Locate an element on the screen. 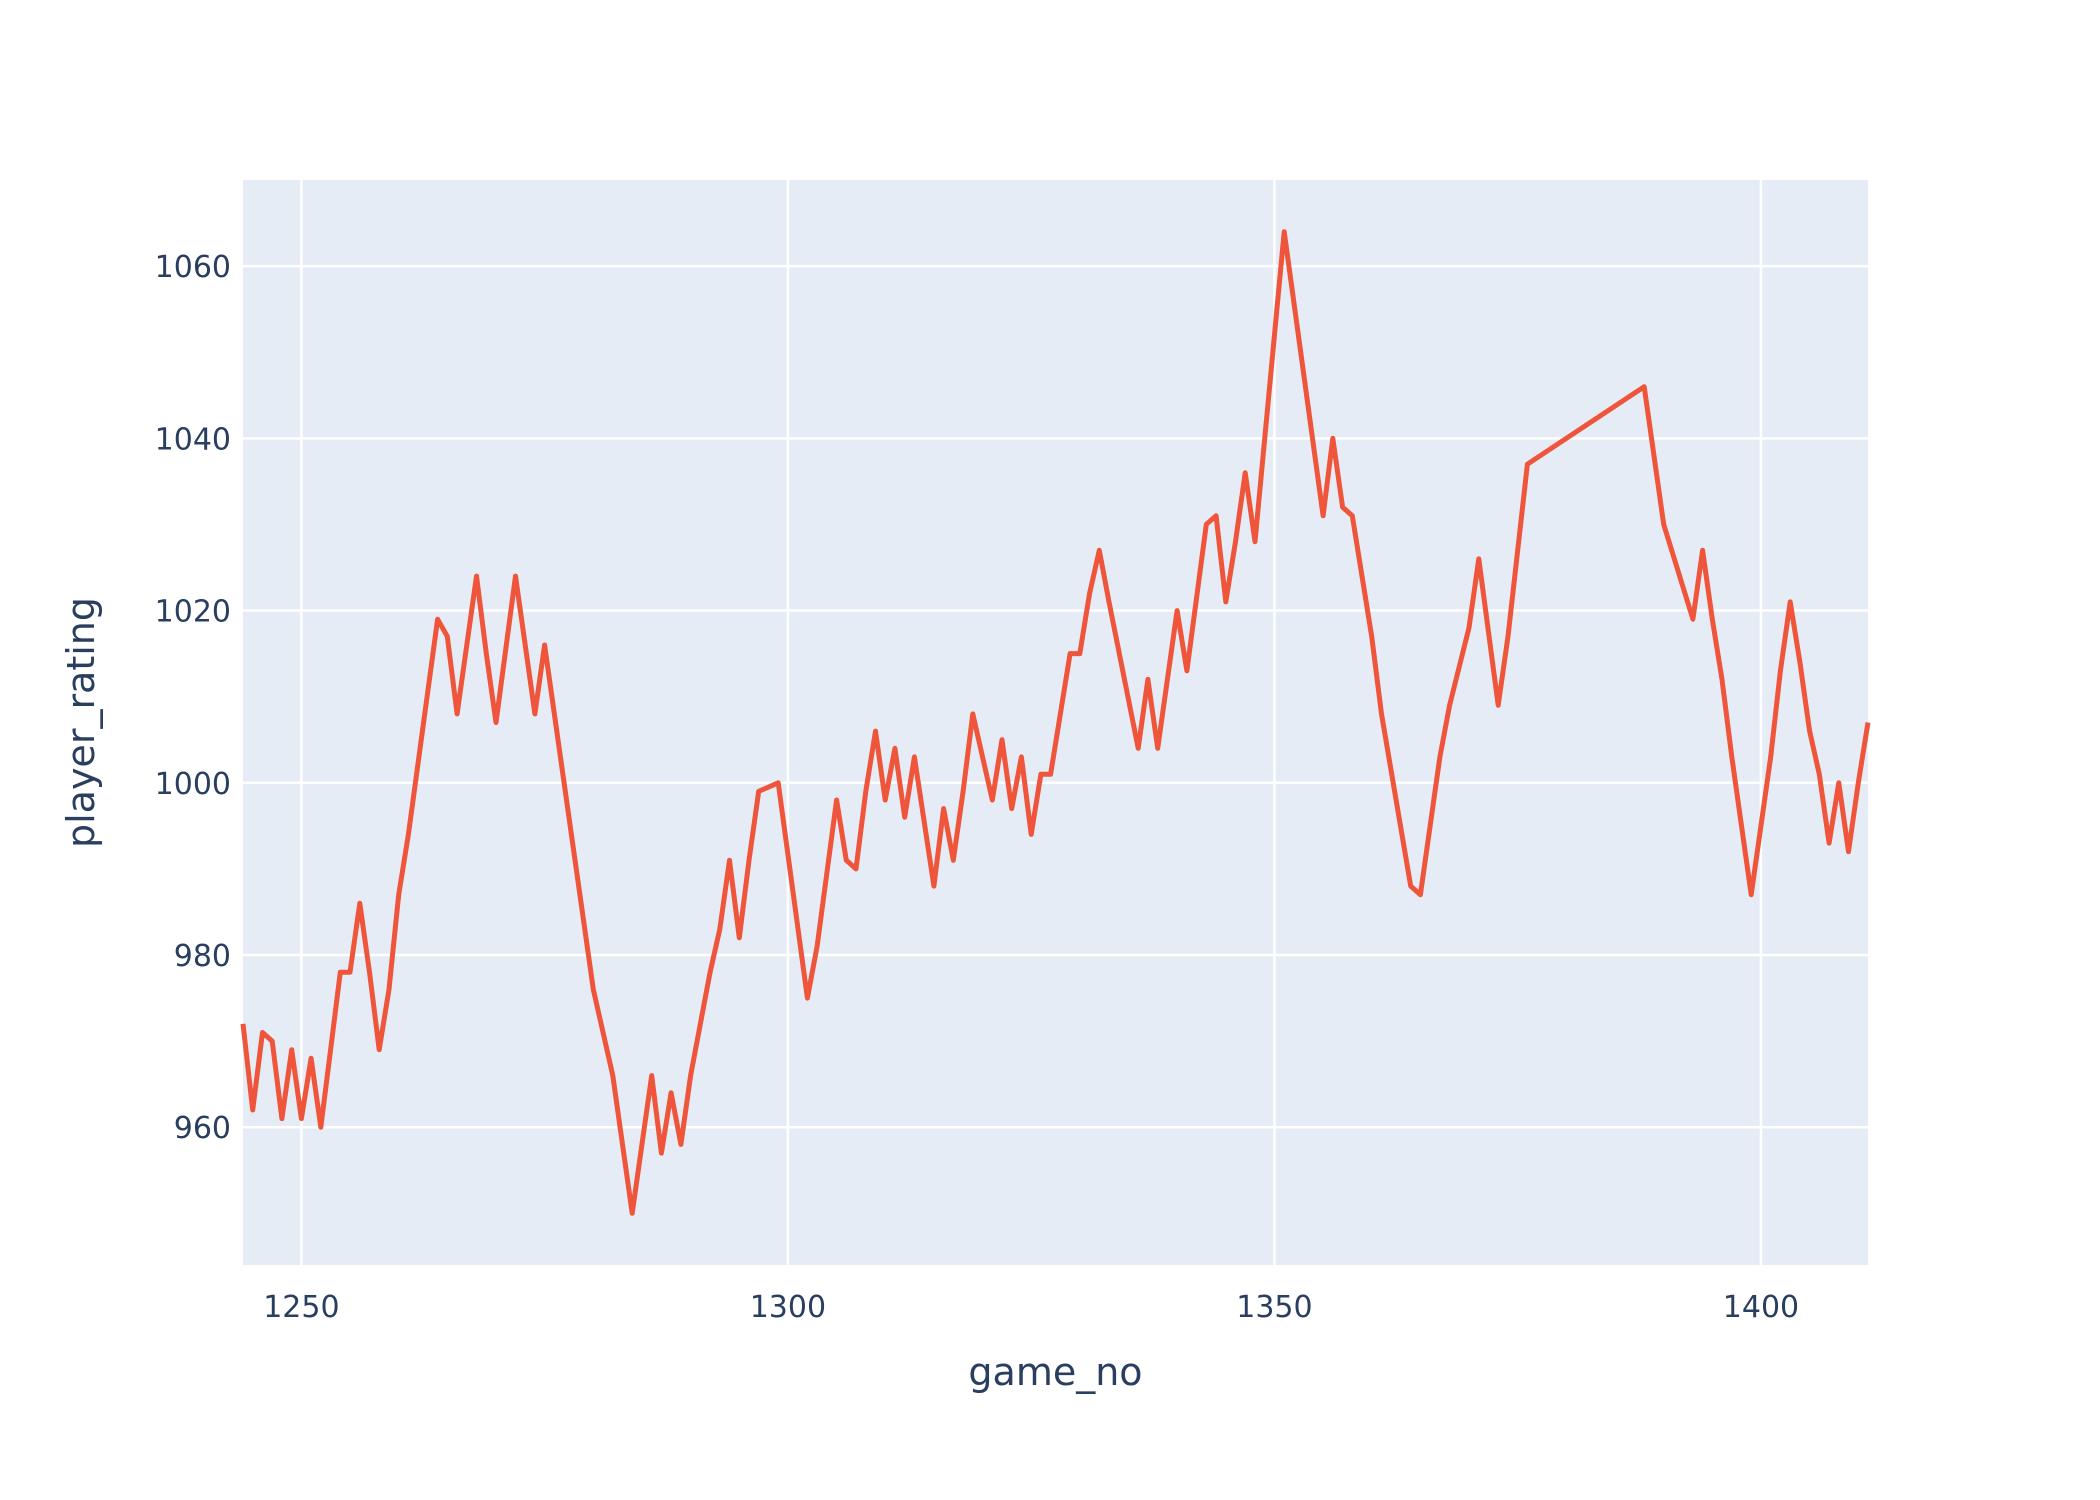  y-tick-label: 1060 is located at coordinates (193, 267).